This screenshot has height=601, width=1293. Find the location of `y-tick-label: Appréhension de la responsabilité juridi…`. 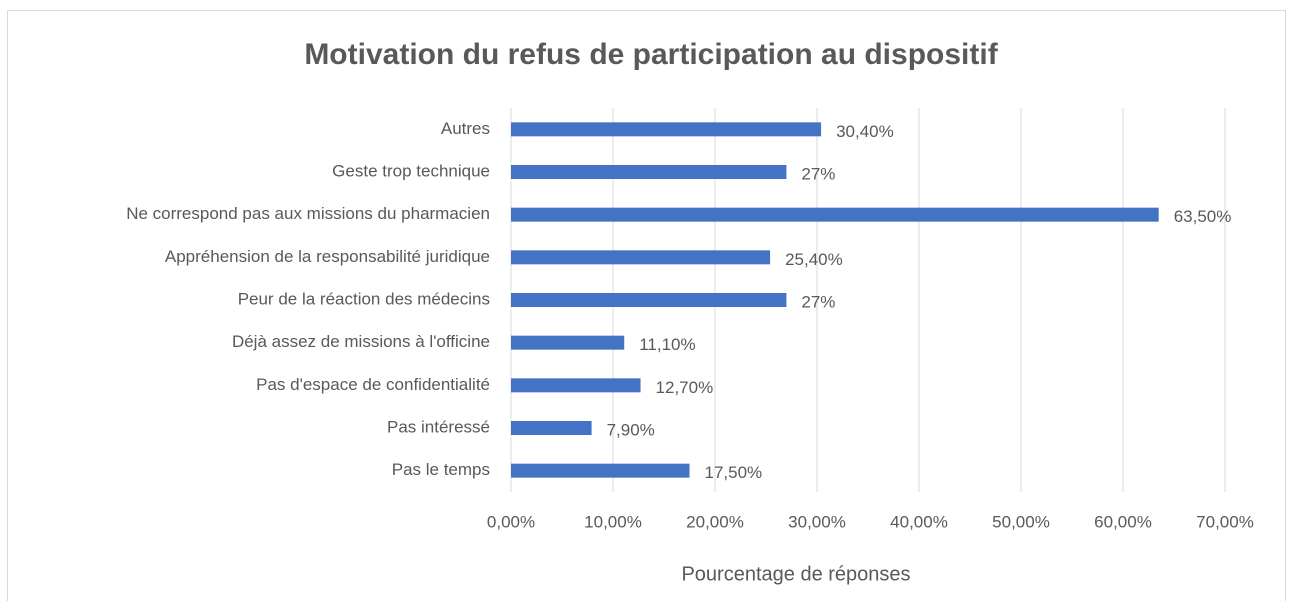

y-tick-label: Appréhension de la responsabilité juridi… is located at coordinates (327, 256).